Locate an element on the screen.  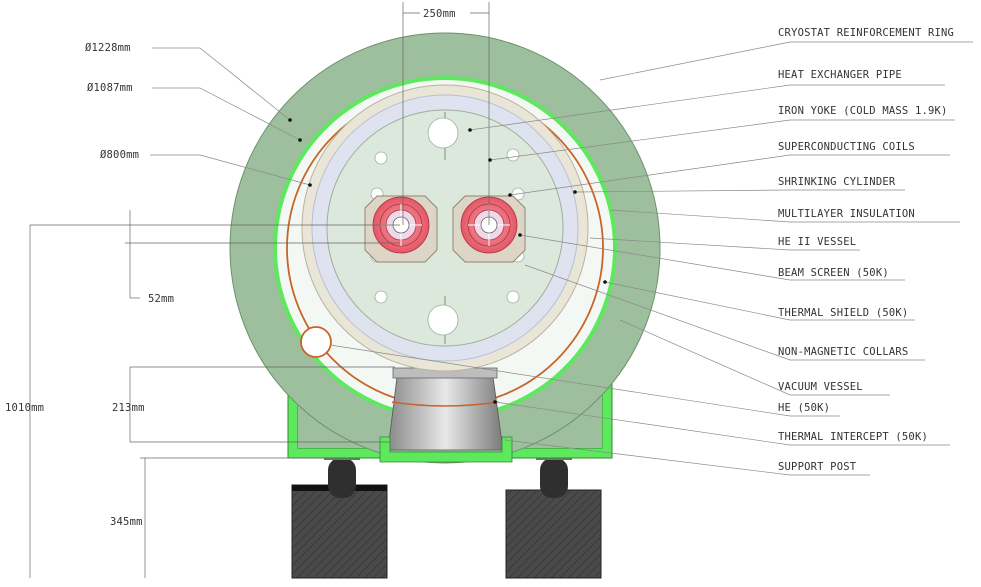
label-shrinking-cylinder: SHRINKING CYLINDER is located at coordinates (837, 182).